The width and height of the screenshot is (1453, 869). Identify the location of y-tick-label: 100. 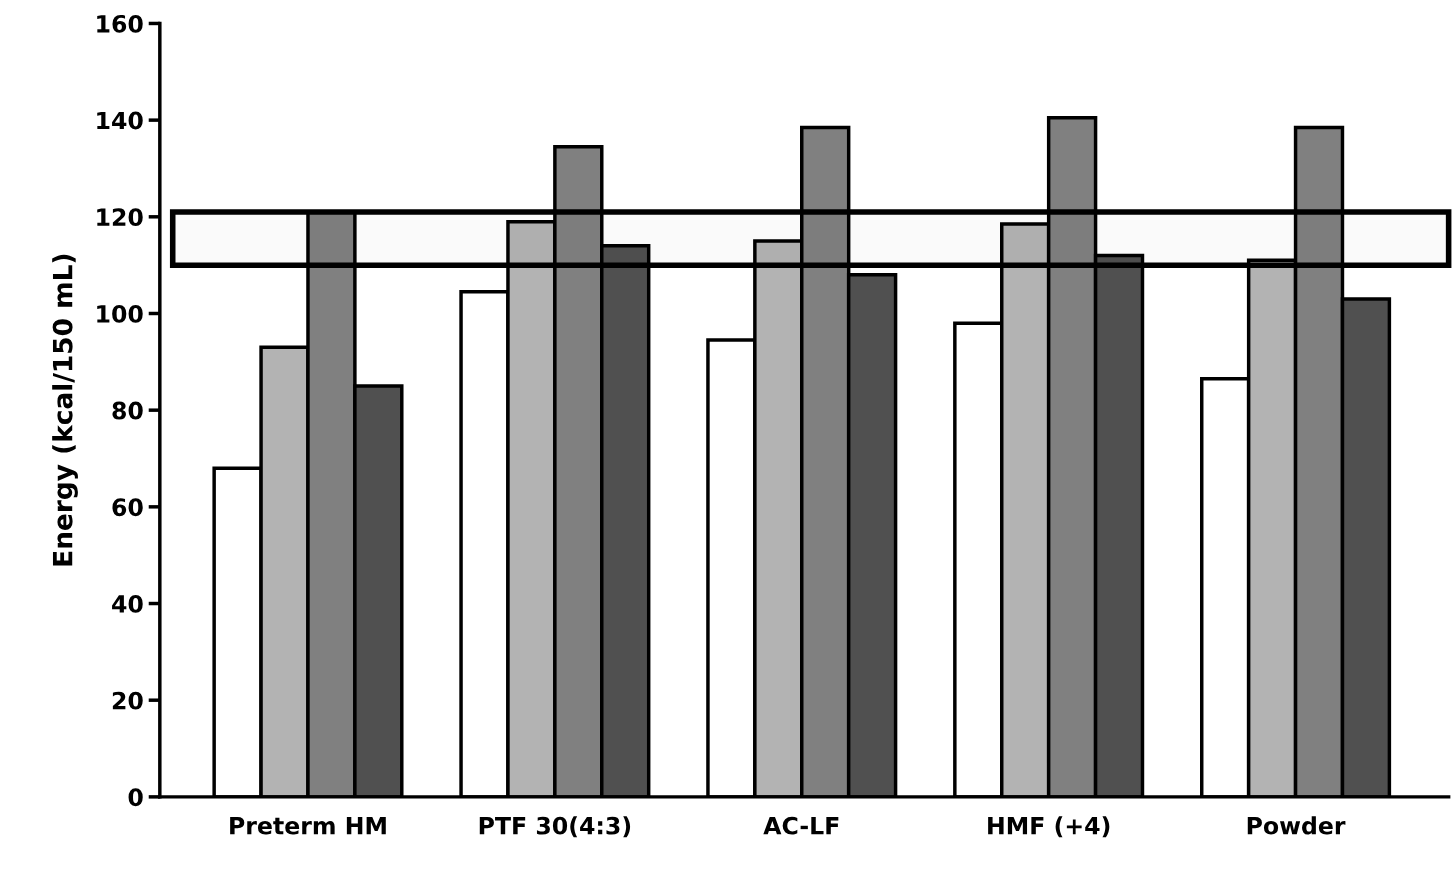
(120, 313).